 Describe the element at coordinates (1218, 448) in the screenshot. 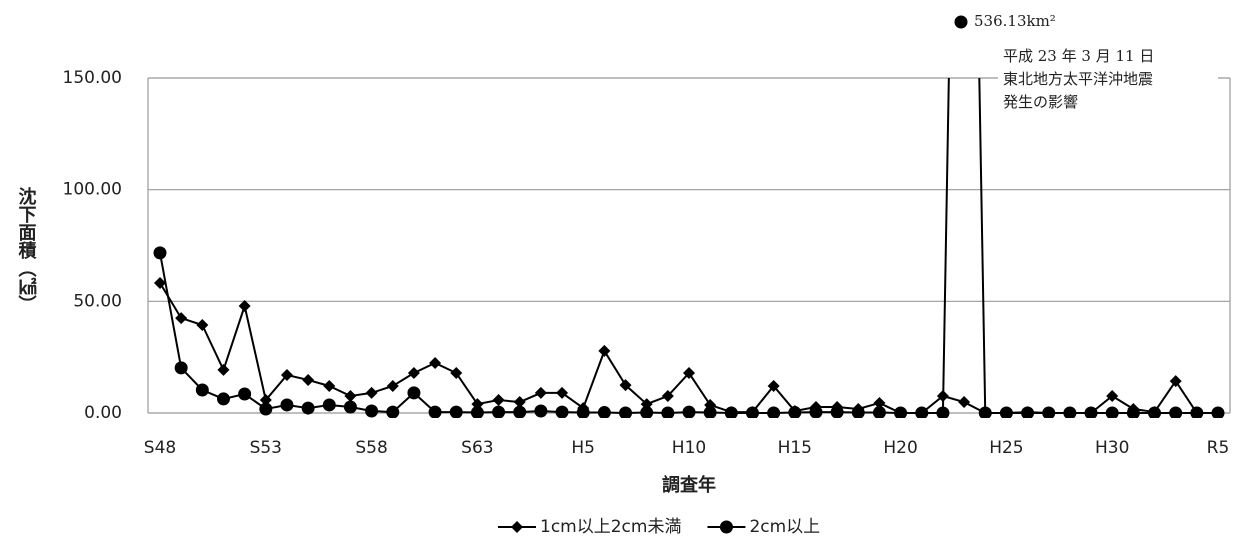

I see `x-tick-label: R5` at that location.